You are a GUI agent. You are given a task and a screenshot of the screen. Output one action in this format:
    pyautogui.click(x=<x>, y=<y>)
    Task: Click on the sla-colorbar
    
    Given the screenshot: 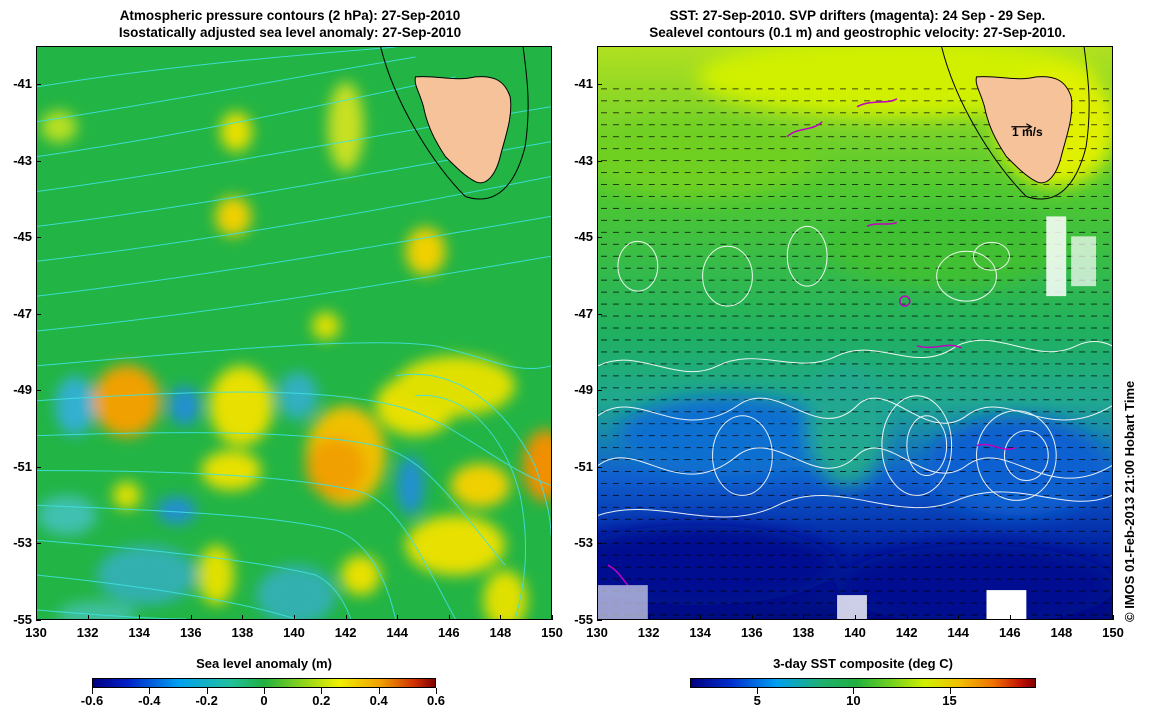 What is the action you would take?
    pyautogui.click(x=264, y=683)
    